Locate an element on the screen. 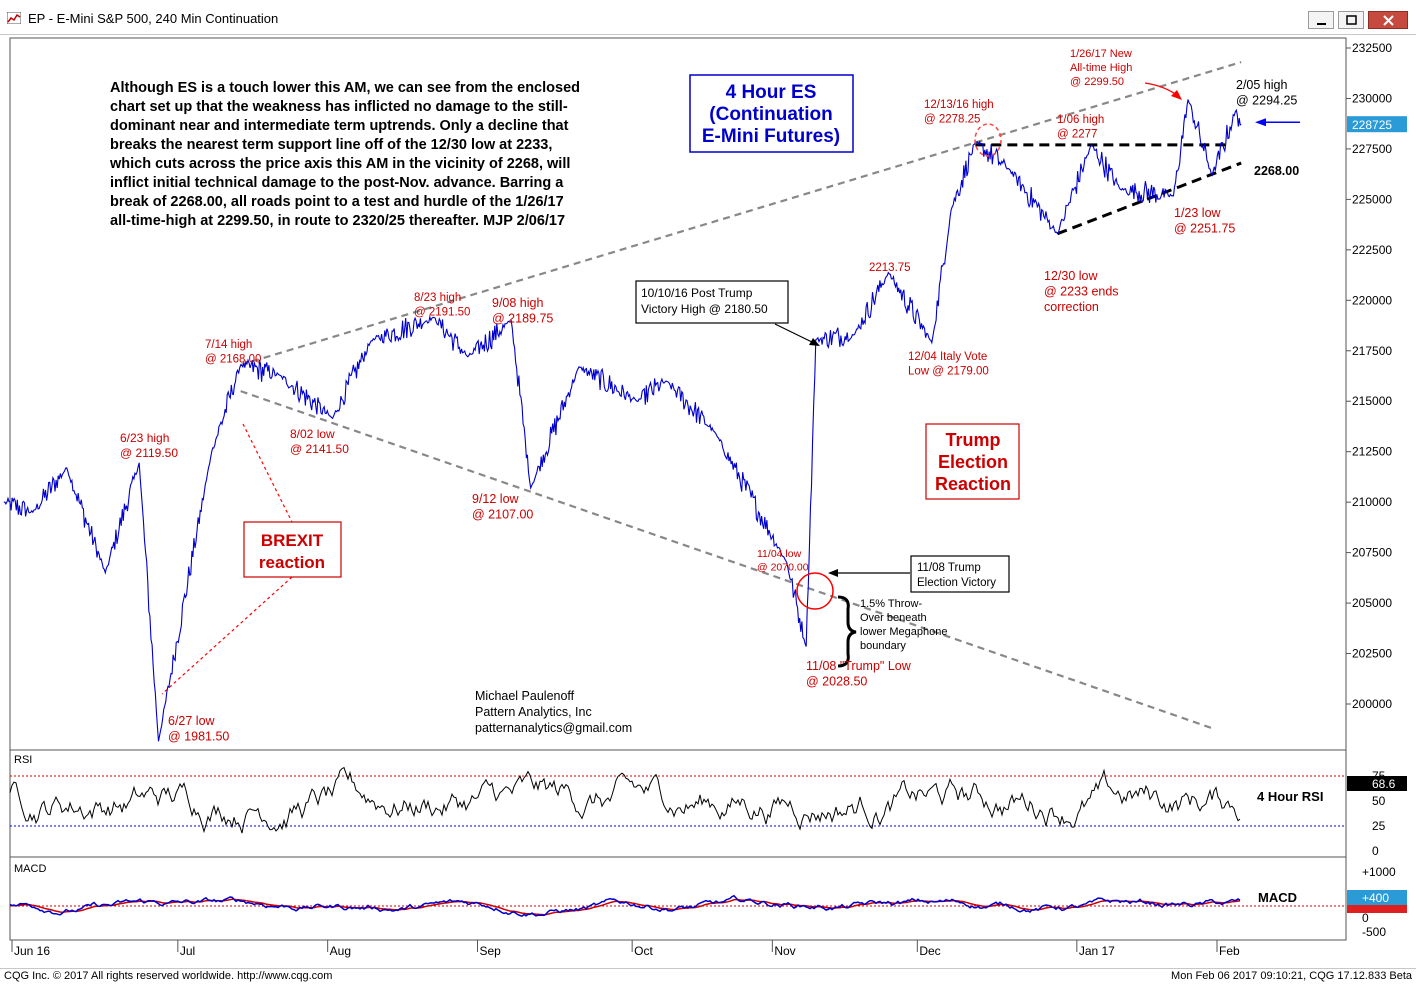 This screenshot has height=985, width=1416. macd-series-name: MACD is located at coordinates (1277, 897).